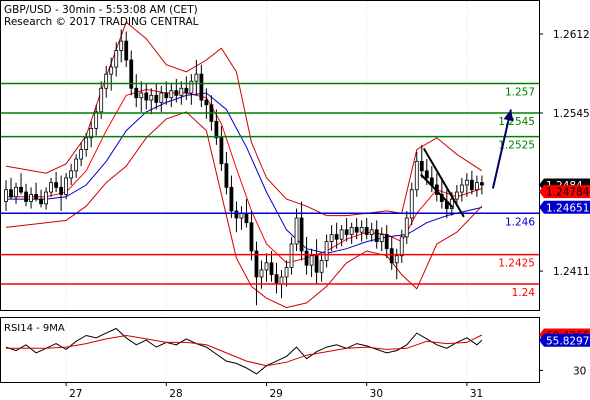 The image size is (590, 400). I want to click on level-label-4: 1.2425, so click(516, 264).